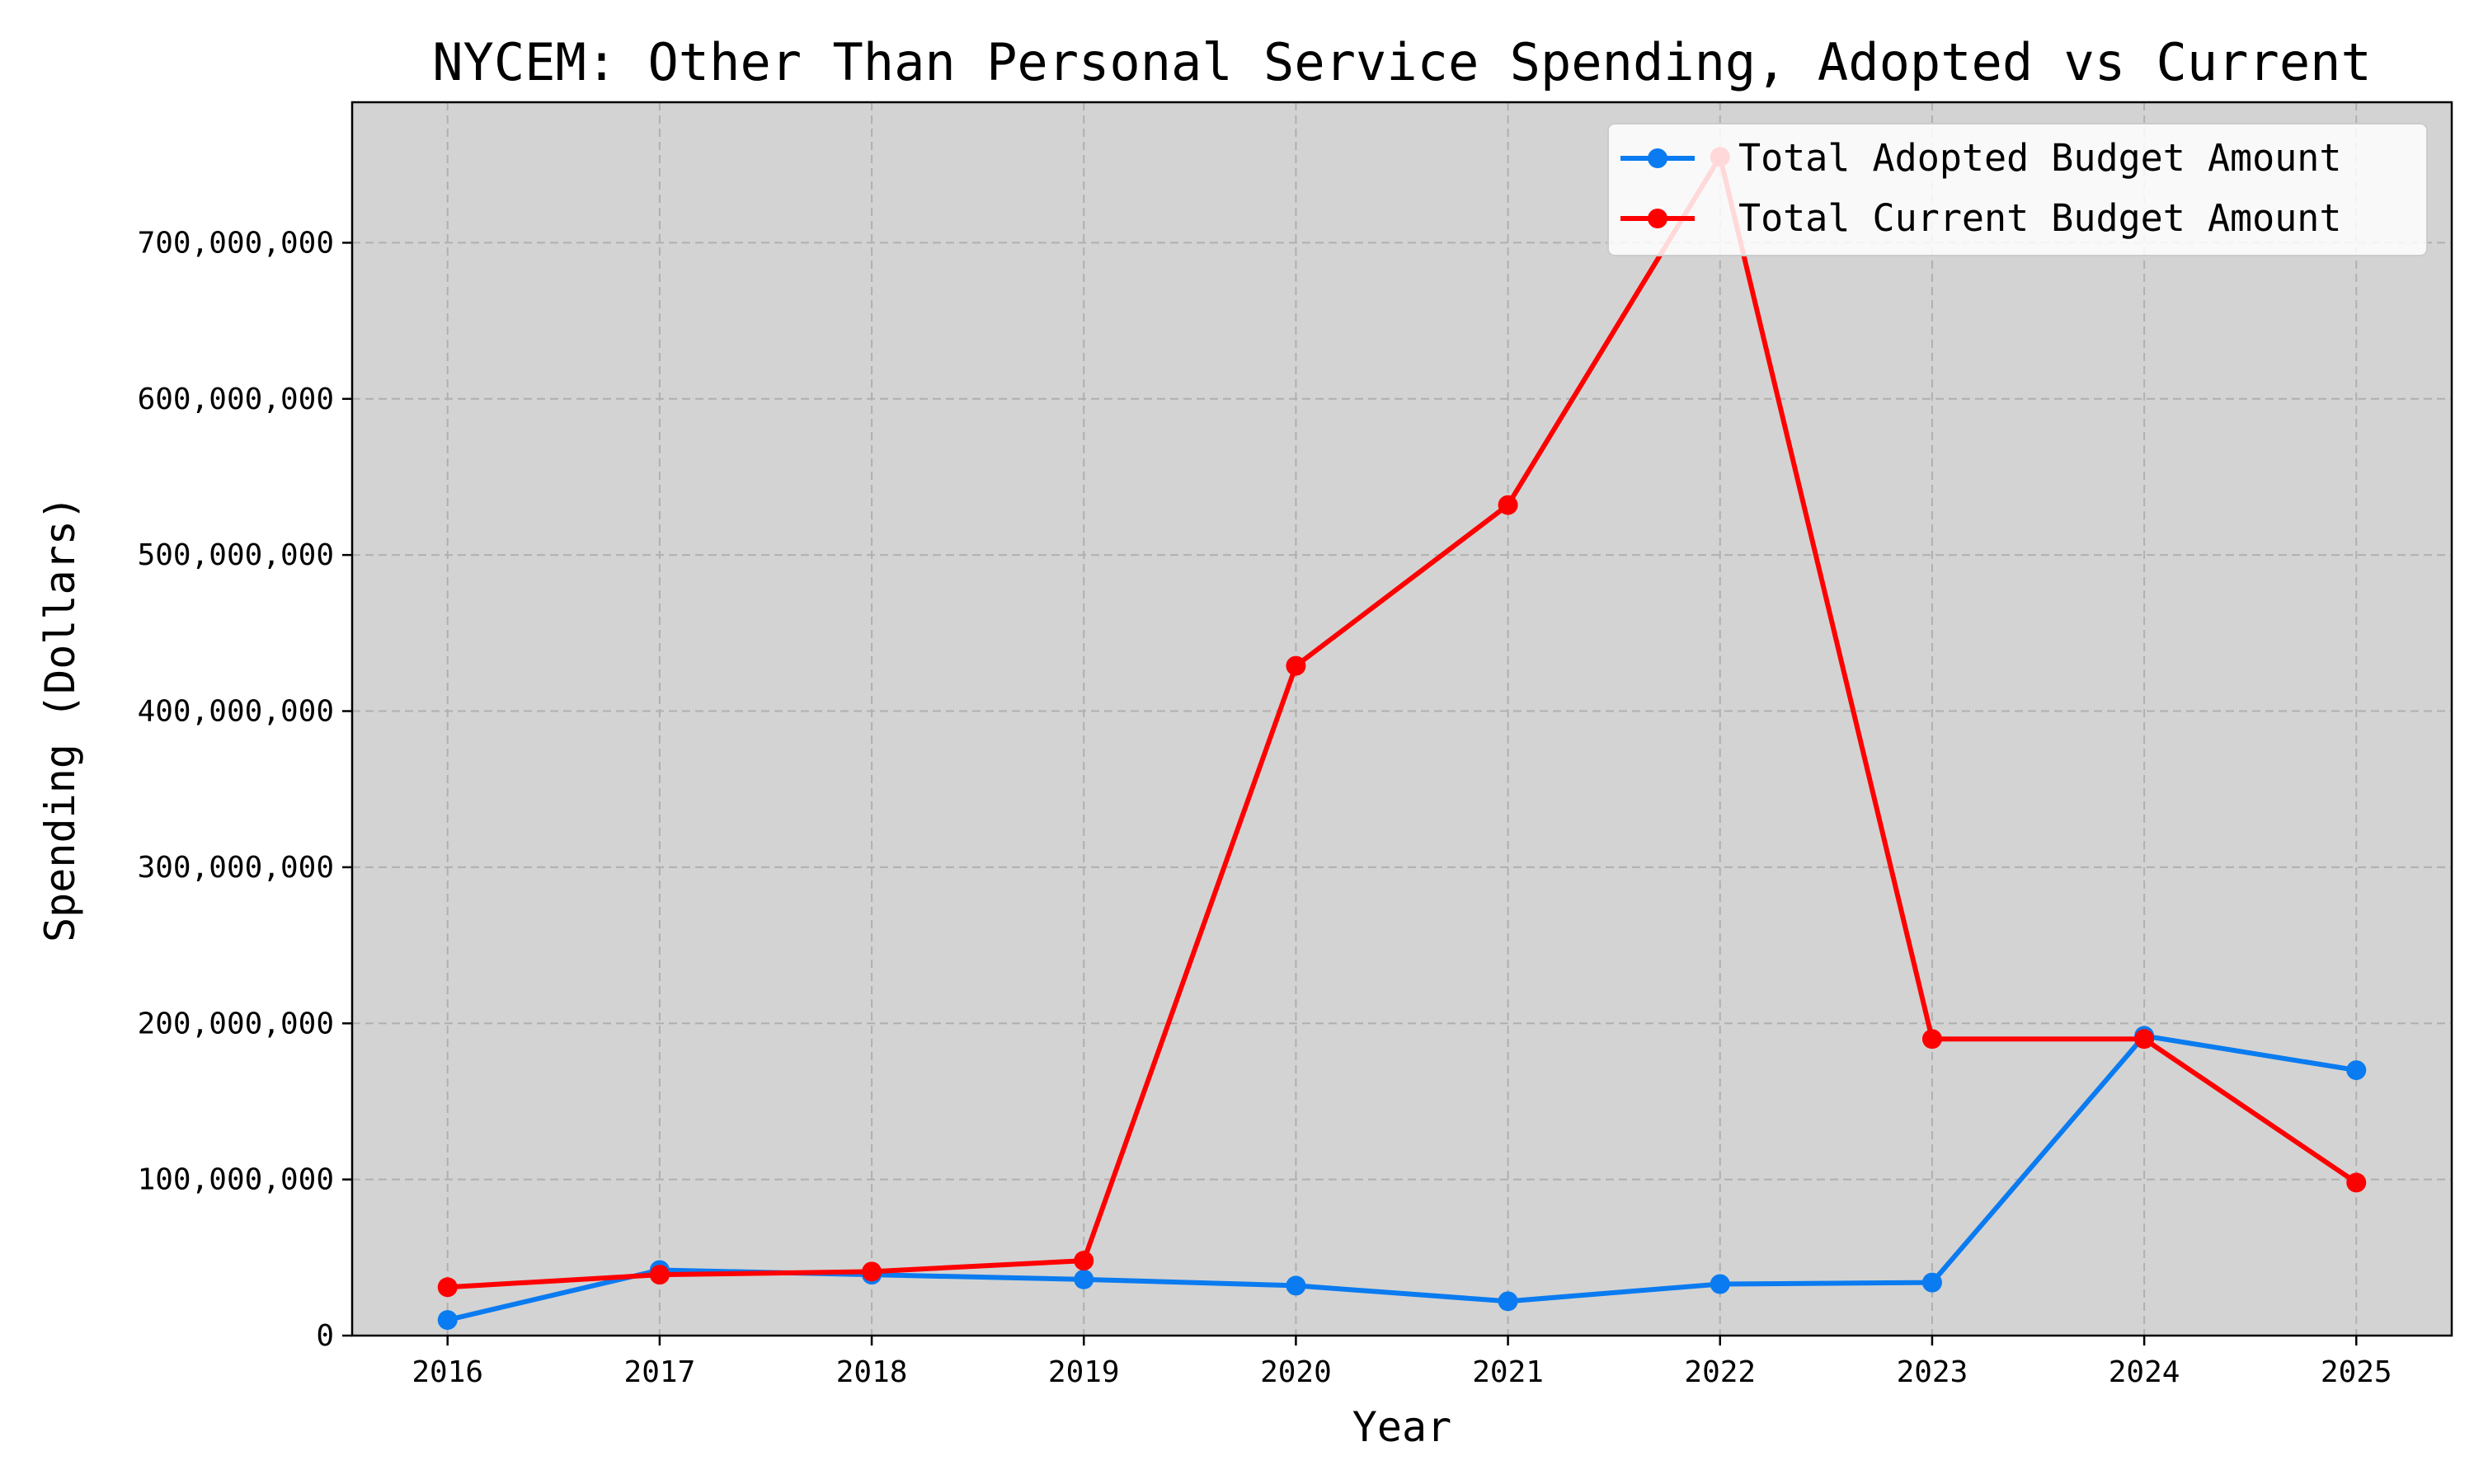 Image resolution: width=2474 pixels, height=1484 pixels. Describe the element at coordinates (236, 1024) in the screenshot. I see `y-tick-label: 200,000,000` at that location.